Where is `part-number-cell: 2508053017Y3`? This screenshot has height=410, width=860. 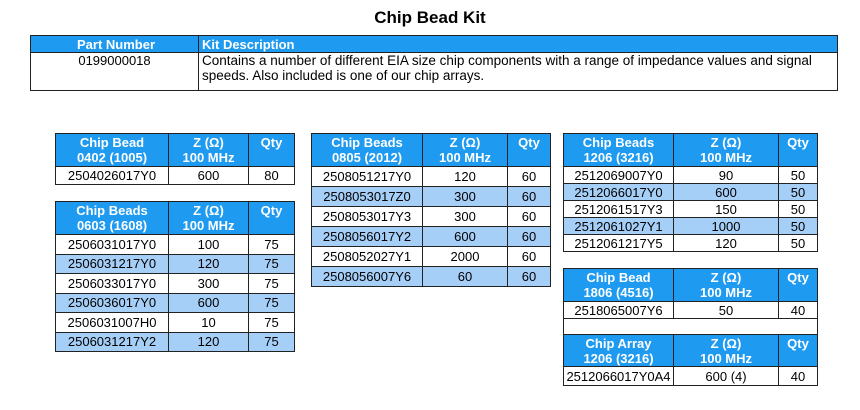 part-number-cell: 2508053017Y3 is located at coordinates (367, 216).